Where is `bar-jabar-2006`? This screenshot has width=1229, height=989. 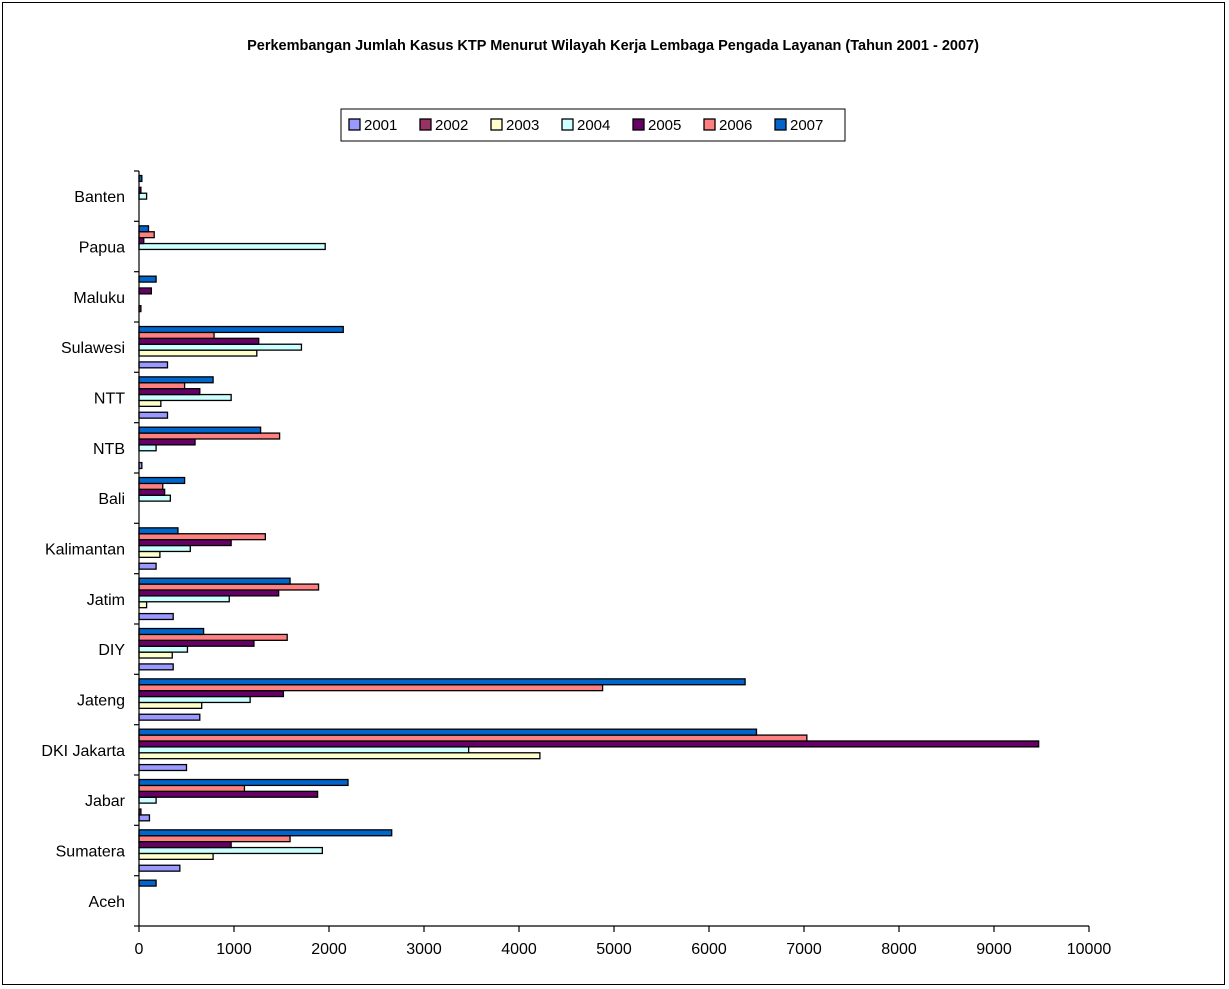 bar-jabar-2006 is located at coordinates (192, 788).